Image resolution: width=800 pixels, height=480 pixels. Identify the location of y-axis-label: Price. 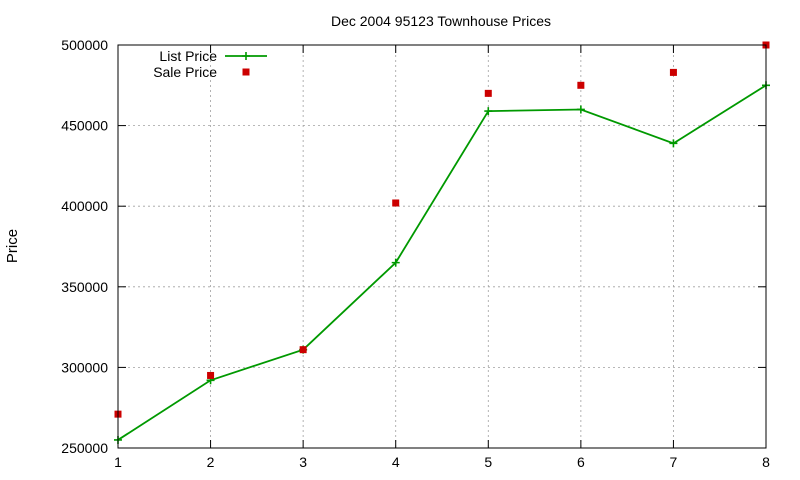
(12, 246).